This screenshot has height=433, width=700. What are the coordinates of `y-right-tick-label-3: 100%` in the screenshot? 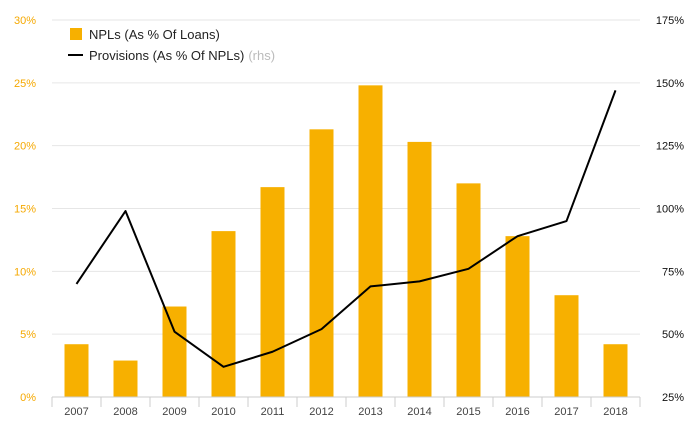 It's located at (670, 210).